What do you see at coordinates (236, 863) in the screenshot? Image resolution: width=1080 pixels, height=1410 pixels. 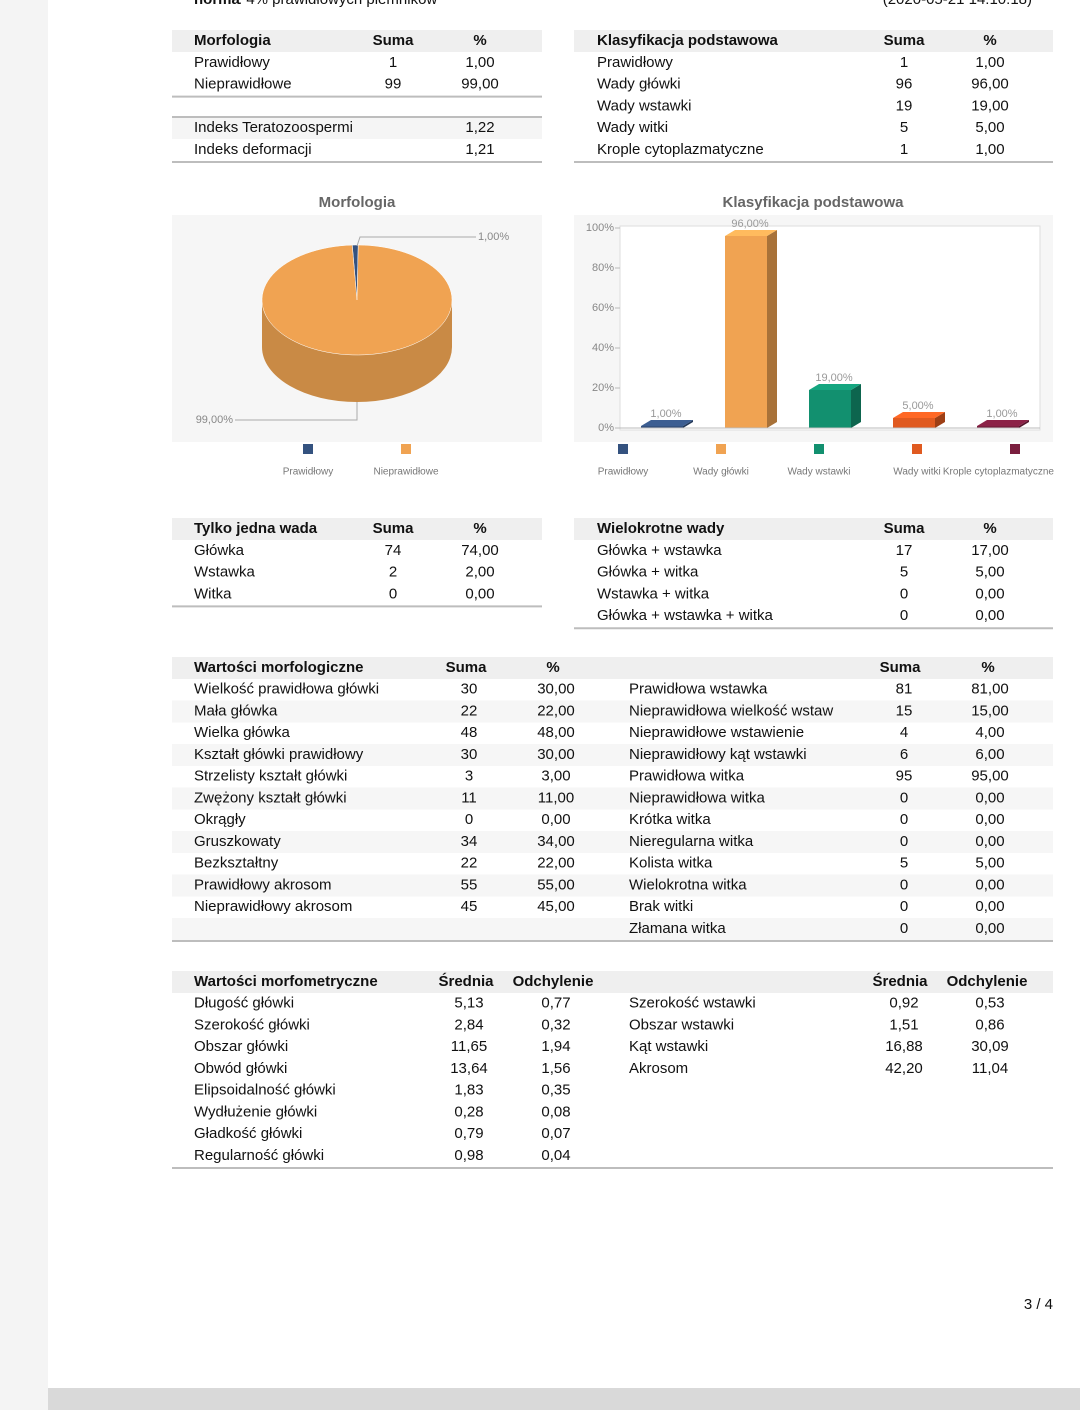 I see `table-cell: Bezkształtny` at bounding box center [236, 863].